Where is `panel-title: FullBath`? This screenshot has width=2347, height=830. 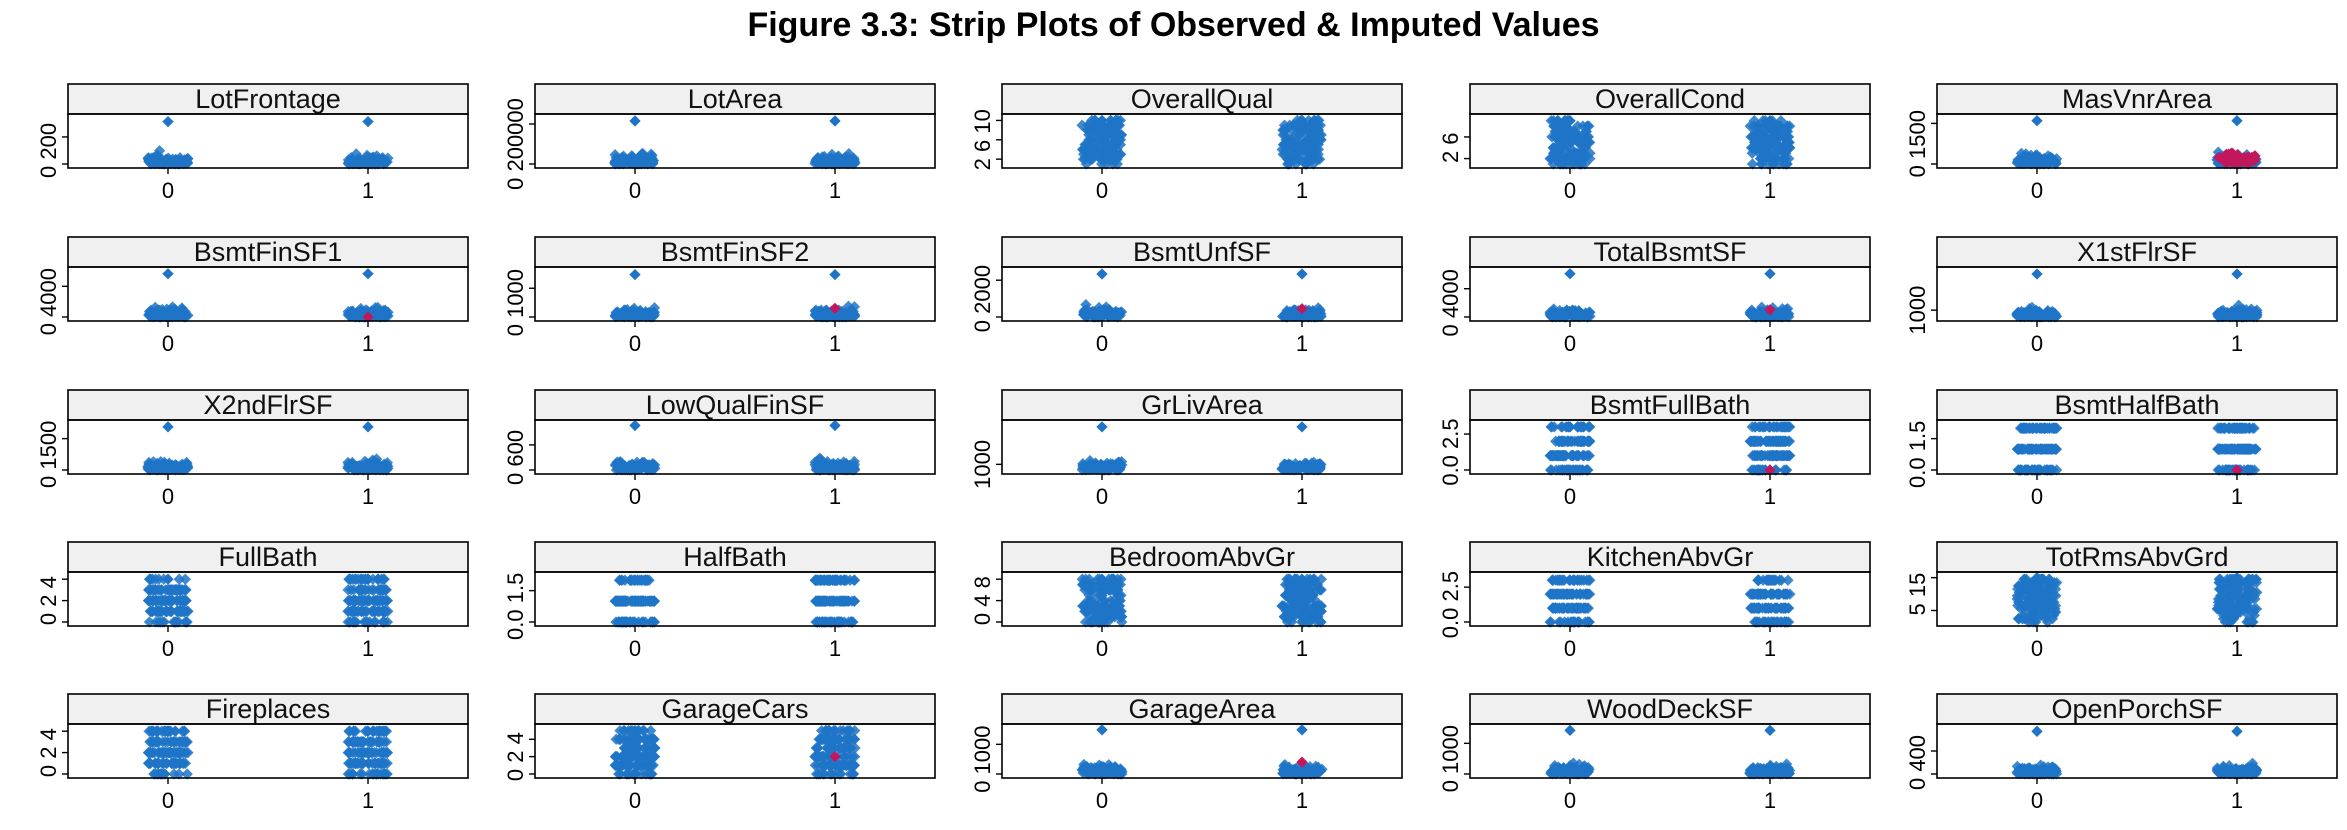
panel-title: FullBath is located at coordinates (267, 557).